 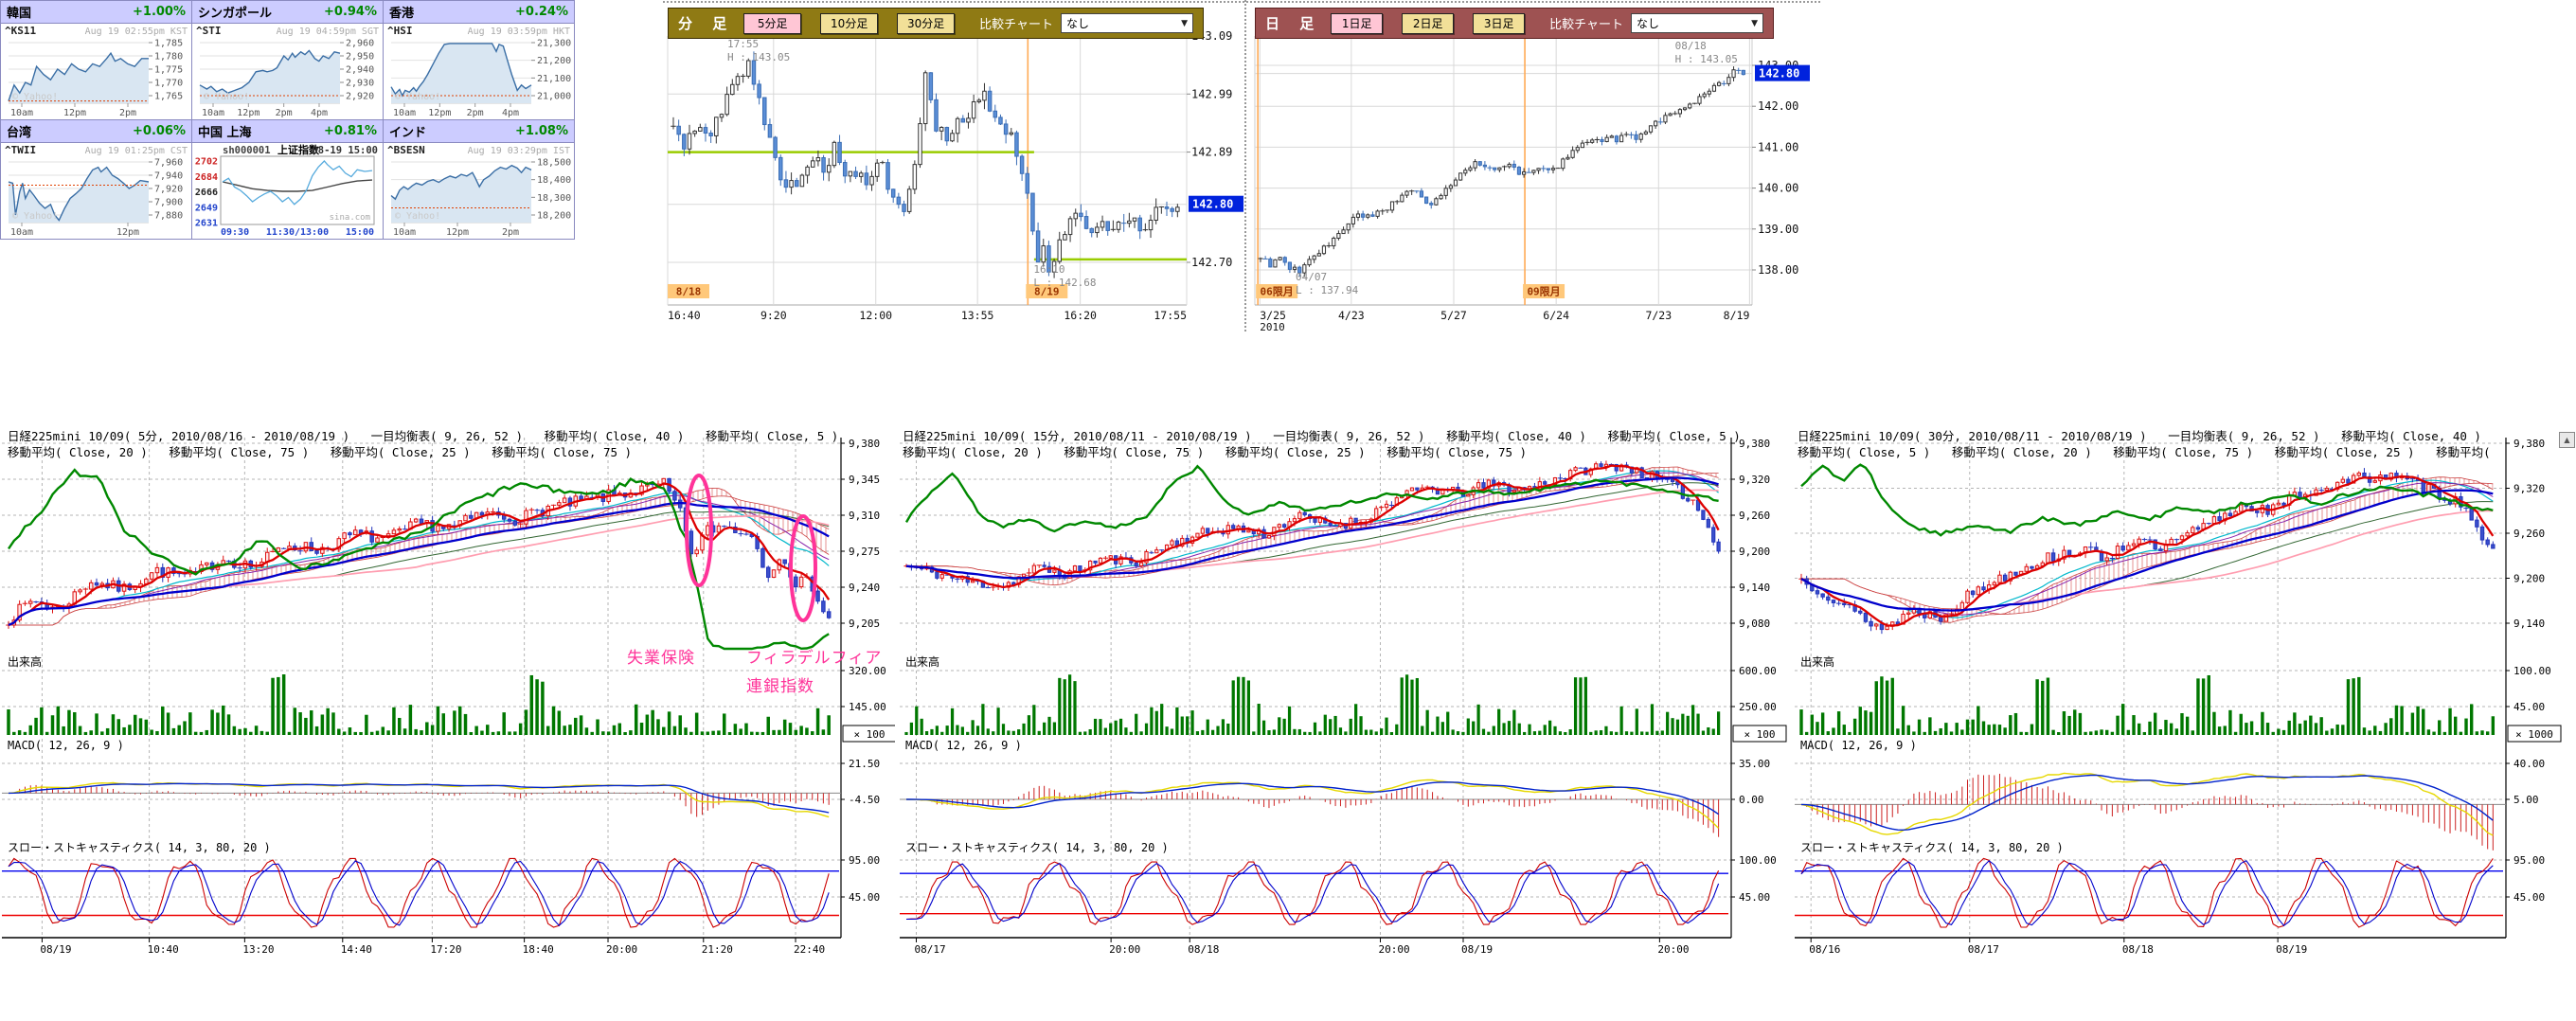 What do you see at coordinates (689, 292) in the screenshot?
I see `svg-text: 8/18` at bounding box center [689, 292].